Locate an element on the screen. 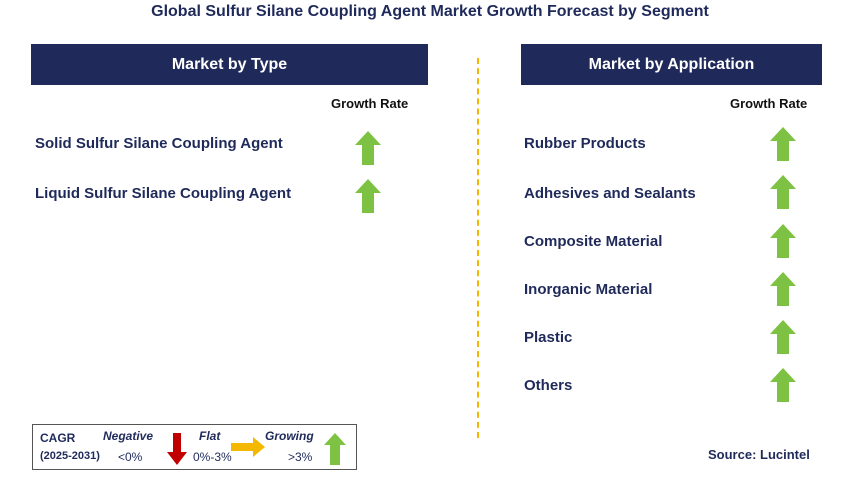  market-by-application-header: Market by Application is located at coordinates (671, 64).